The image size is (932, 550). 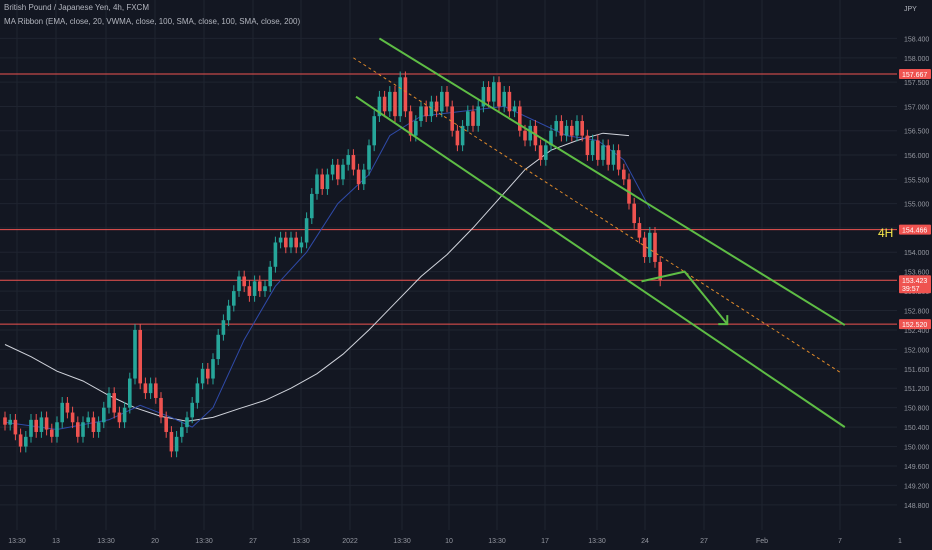 What do you see at coordinates (350, 541) in the screenshot?
I see `x-tick-label-7: 2022` at bounding box center [350, 541].